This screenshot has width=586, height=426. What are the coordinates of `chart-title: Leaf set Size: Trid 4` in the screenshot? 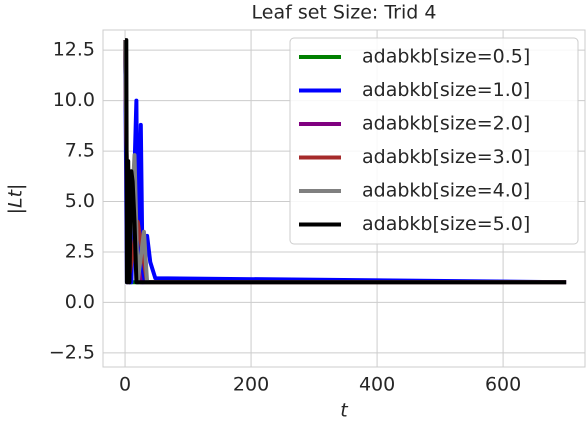 It's located at (344, 13).